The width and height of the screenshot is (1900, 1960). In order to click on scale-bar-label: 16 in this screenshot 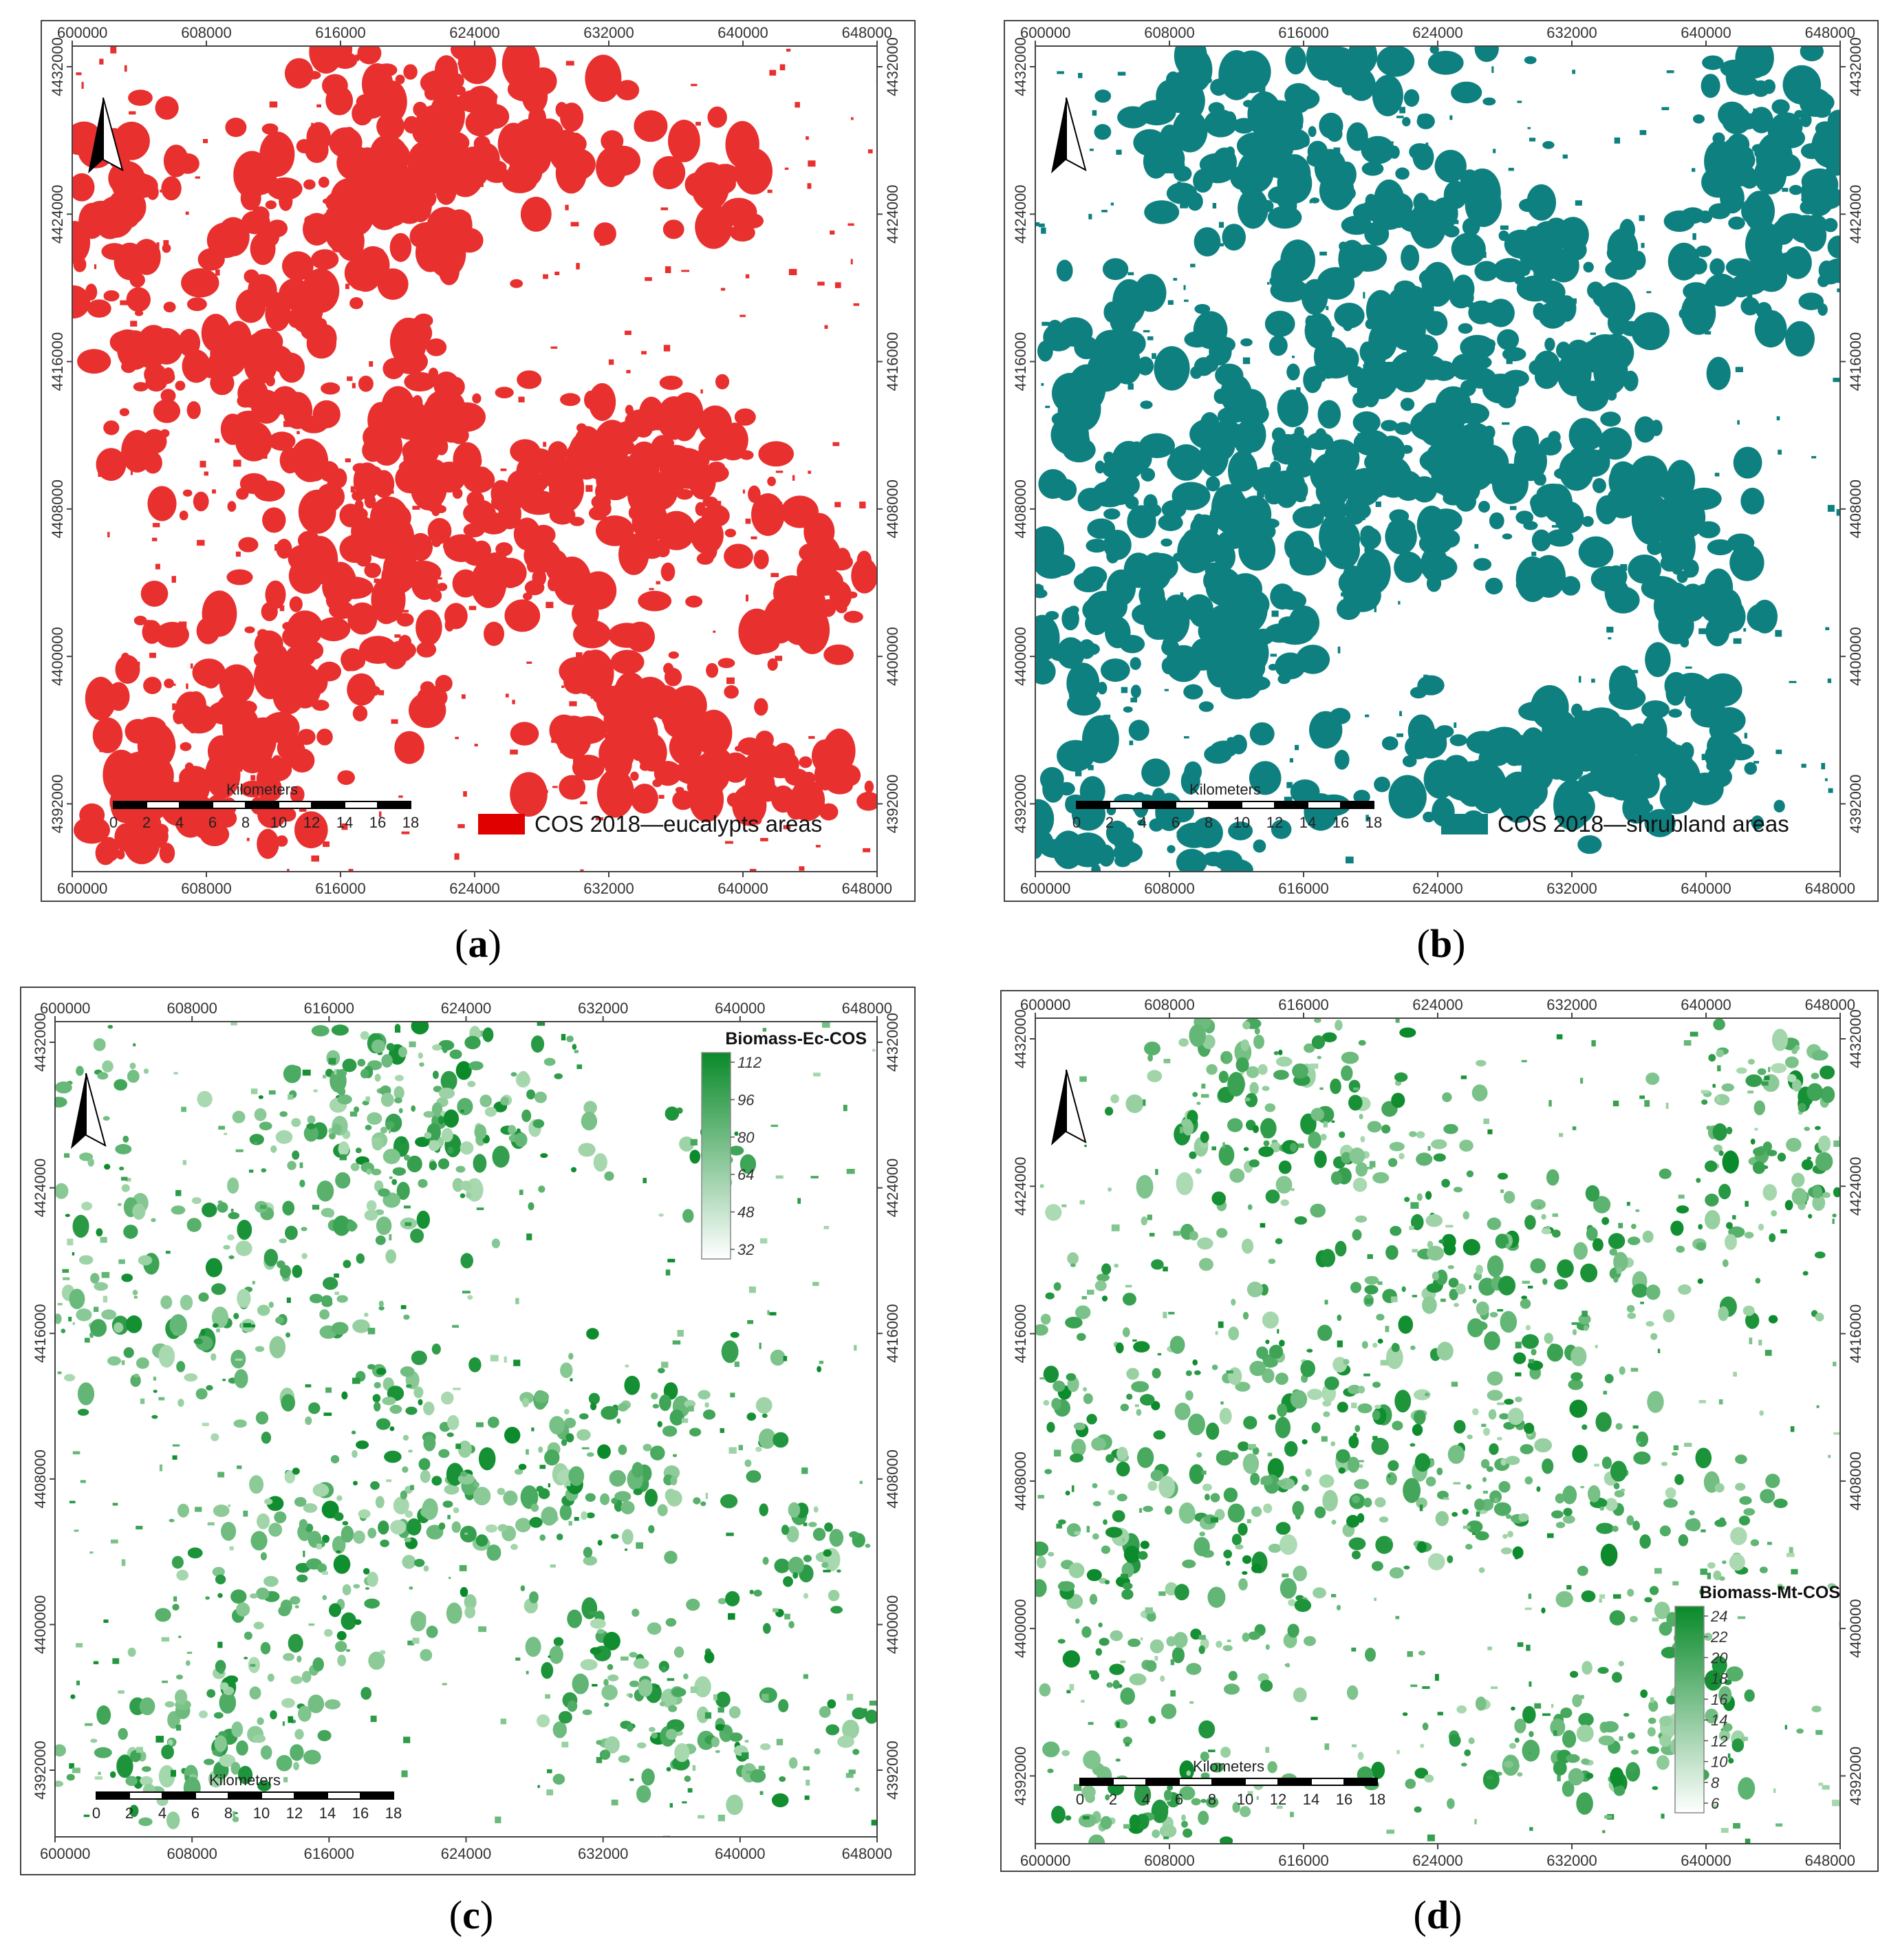, I will do `click(360, 1813)`.